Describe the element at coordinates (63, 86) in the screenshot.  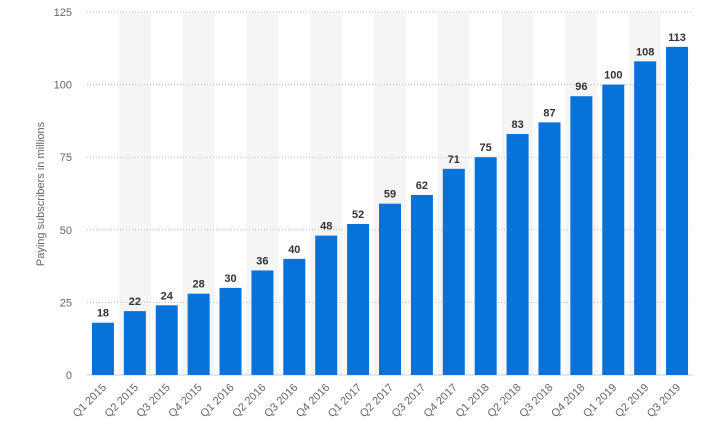
I see `y-tick-label: 100` at that location.